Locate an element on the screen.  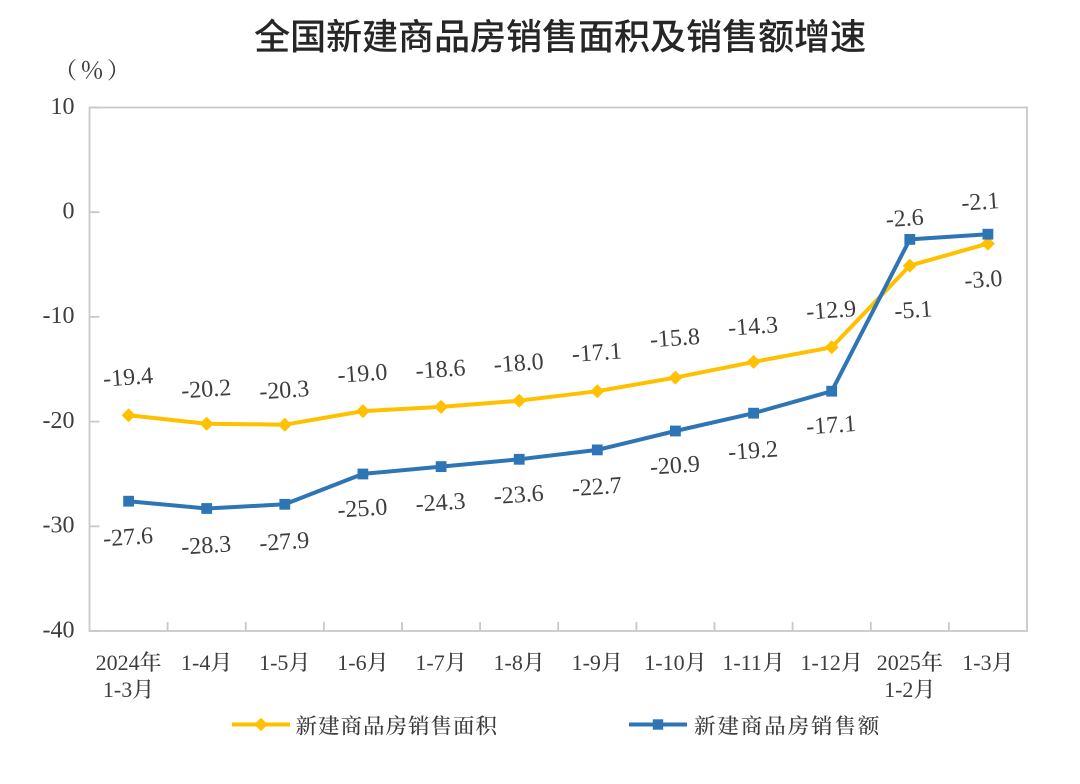
svg-text: -3.0 is located at coordinates (984, 280).